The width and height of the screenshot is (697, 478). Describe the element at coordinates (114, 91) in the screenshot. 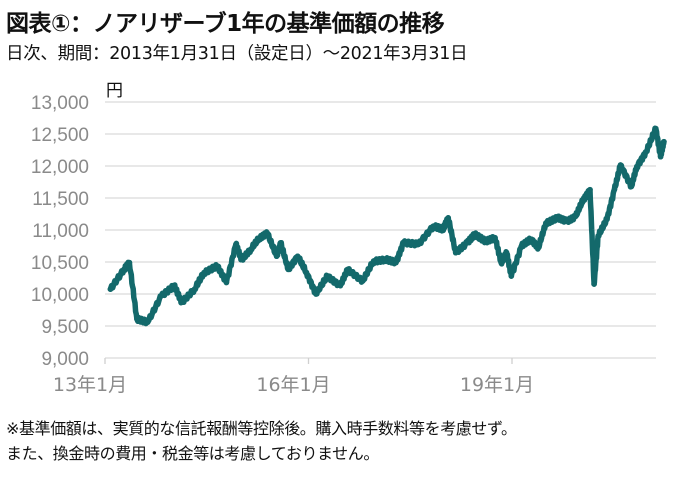

I see `y-axis-unit-label: 円` at that location.